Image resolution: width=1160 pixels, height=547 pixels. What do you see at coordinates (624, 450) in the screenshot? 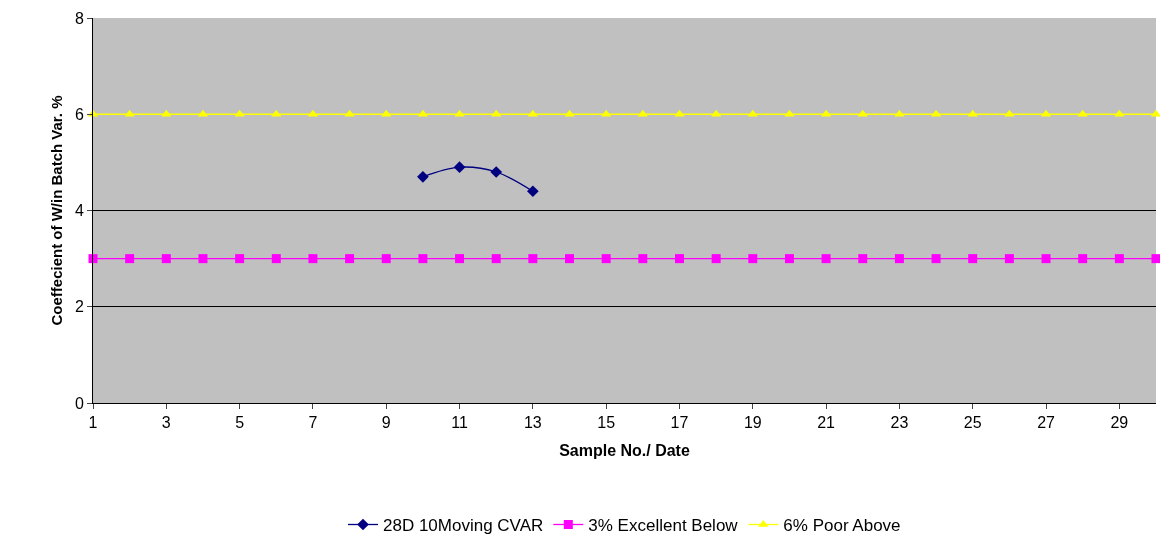
I see `x-axis-title: Sample No./ Date` at bounding box center [624, 450].